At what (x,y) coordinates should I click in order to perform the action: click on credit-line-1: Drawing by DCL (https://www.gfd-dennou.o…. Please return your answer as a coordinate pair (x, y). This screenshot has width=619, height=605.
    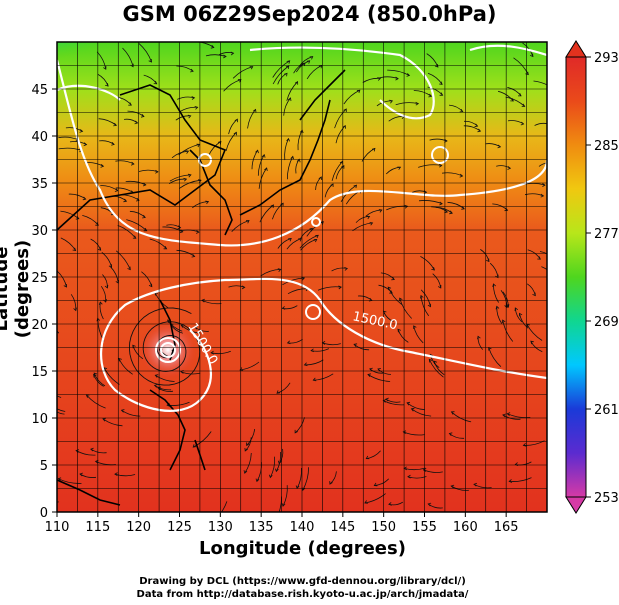
    Looking at the image, I should click on (302, 581).